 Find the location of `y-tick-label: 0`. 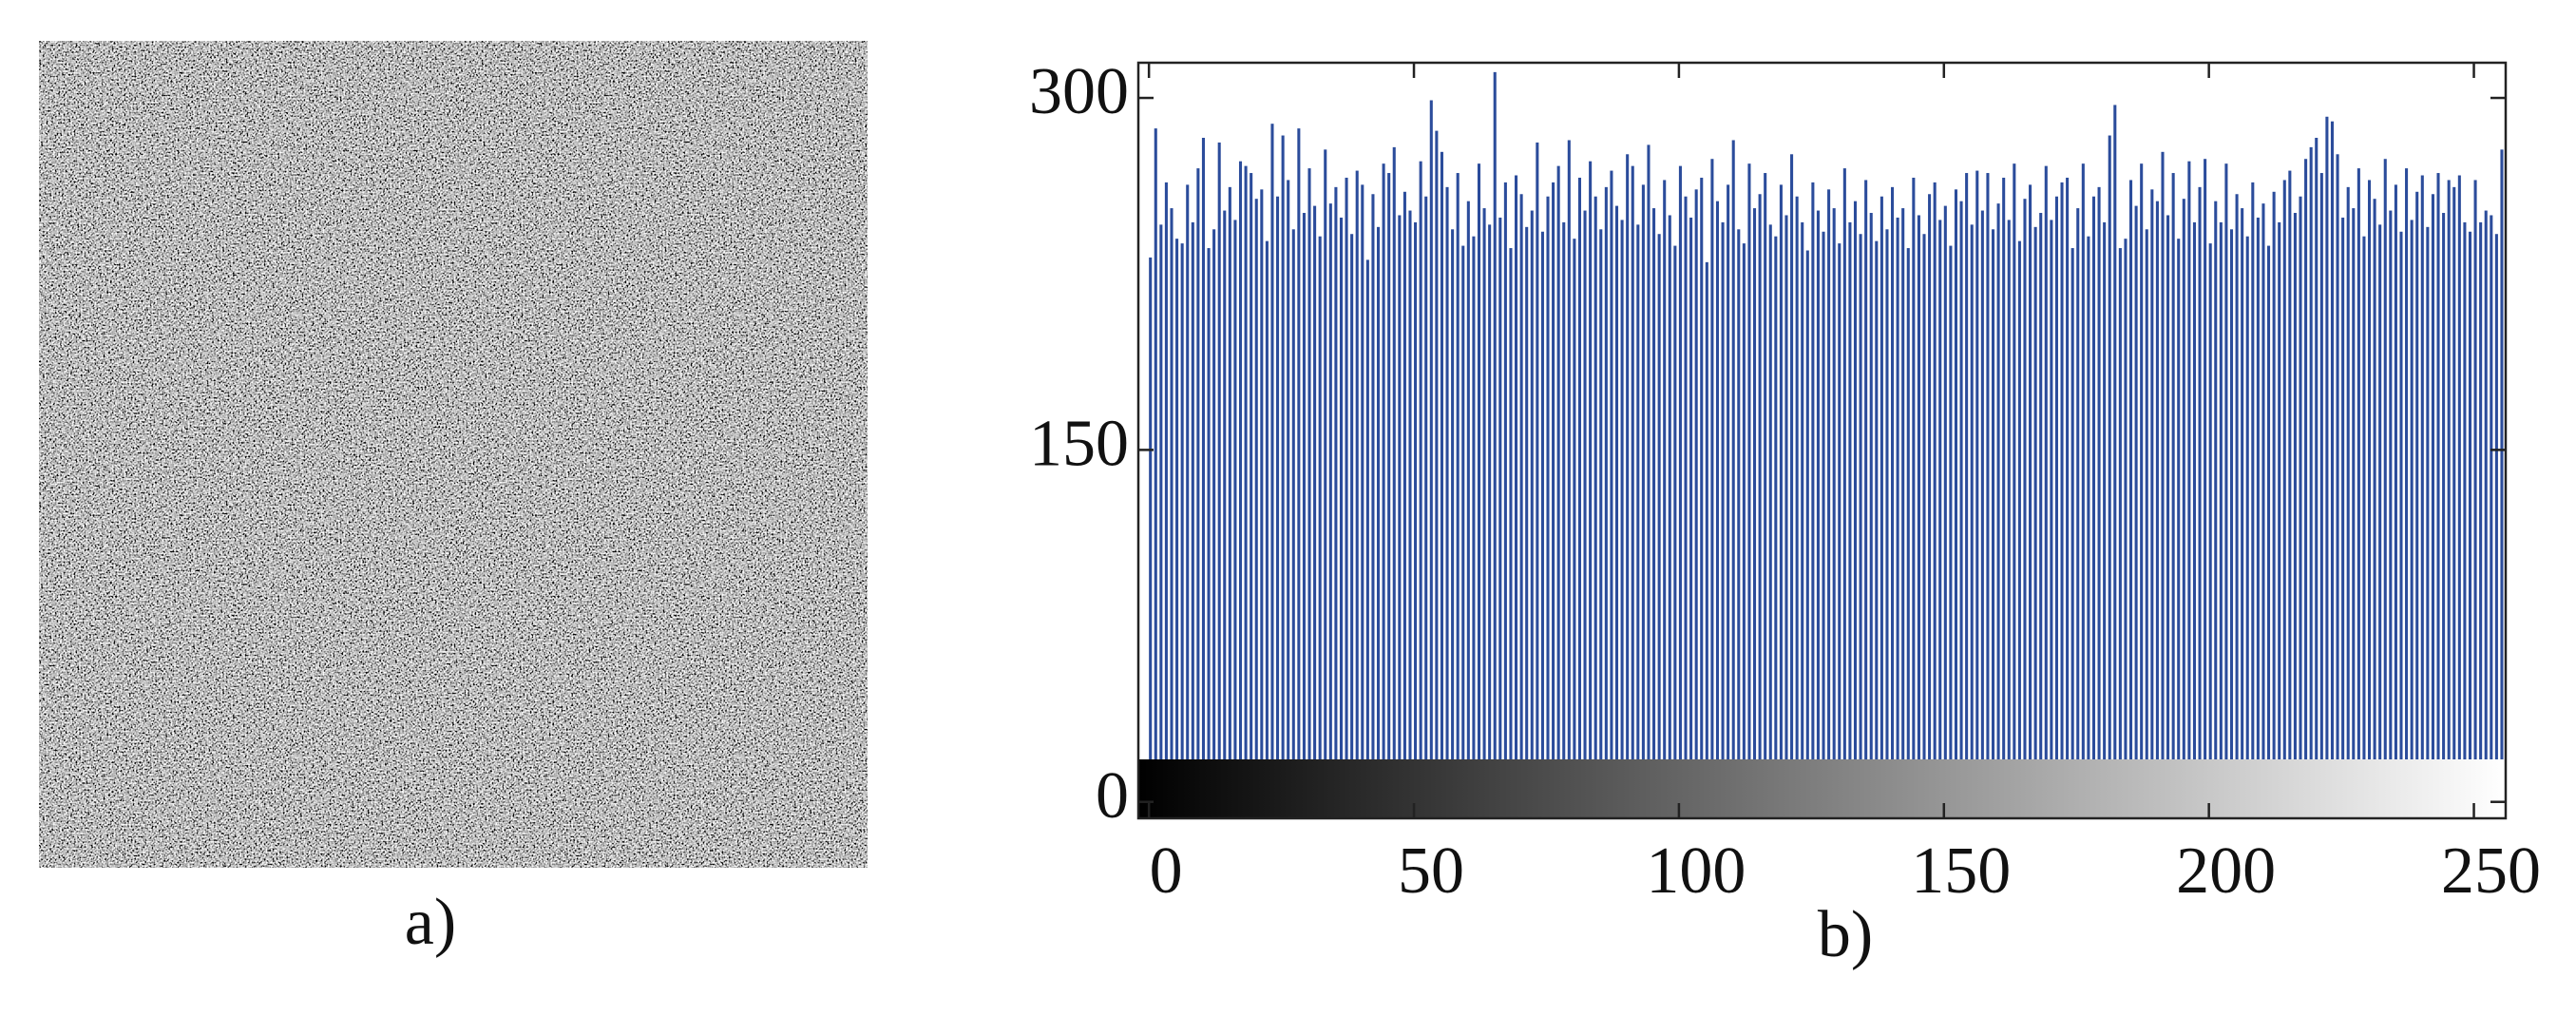

y-tick-label: 0 is located at coordinates (1112, 796).